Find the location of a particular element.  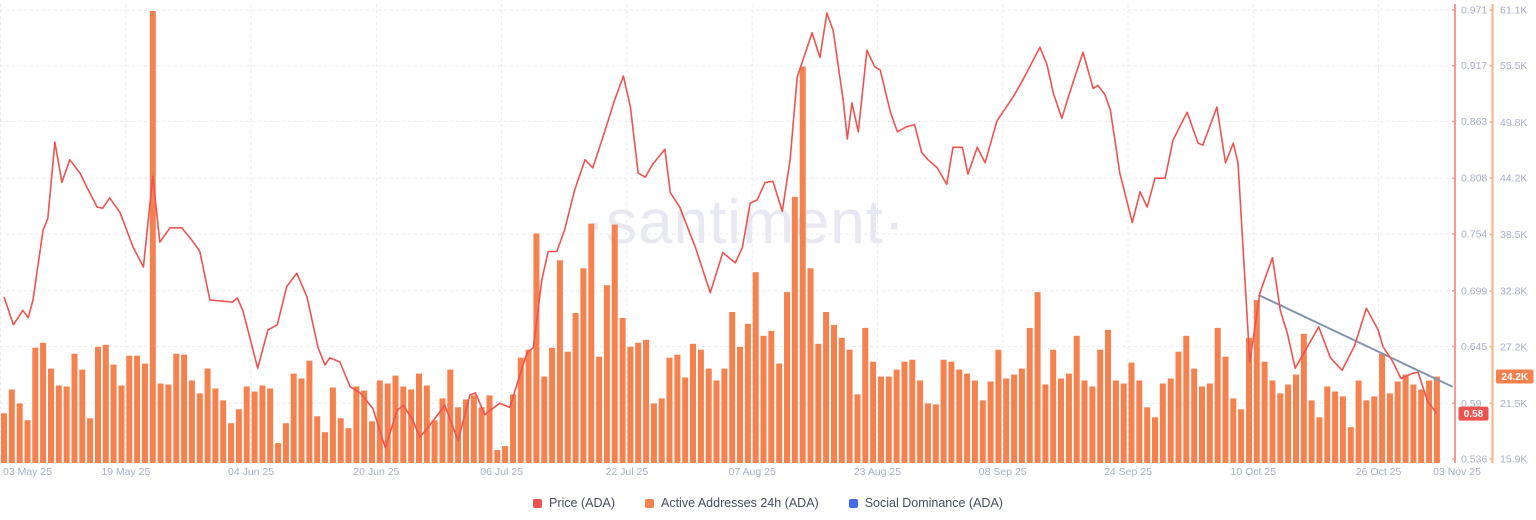

x-axis-tick-label: 19 May 25 is located at coordinates (125, 472).